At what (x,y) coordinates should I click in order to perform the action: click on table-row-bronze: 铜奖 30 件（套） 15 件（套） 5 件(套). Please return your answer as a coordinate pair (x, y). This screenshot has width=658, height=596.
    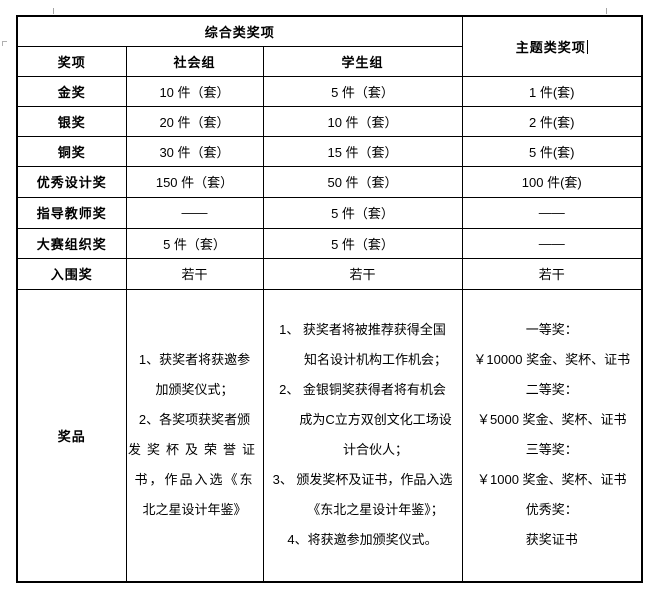
    Looking at the image, I should click on (329, 151).